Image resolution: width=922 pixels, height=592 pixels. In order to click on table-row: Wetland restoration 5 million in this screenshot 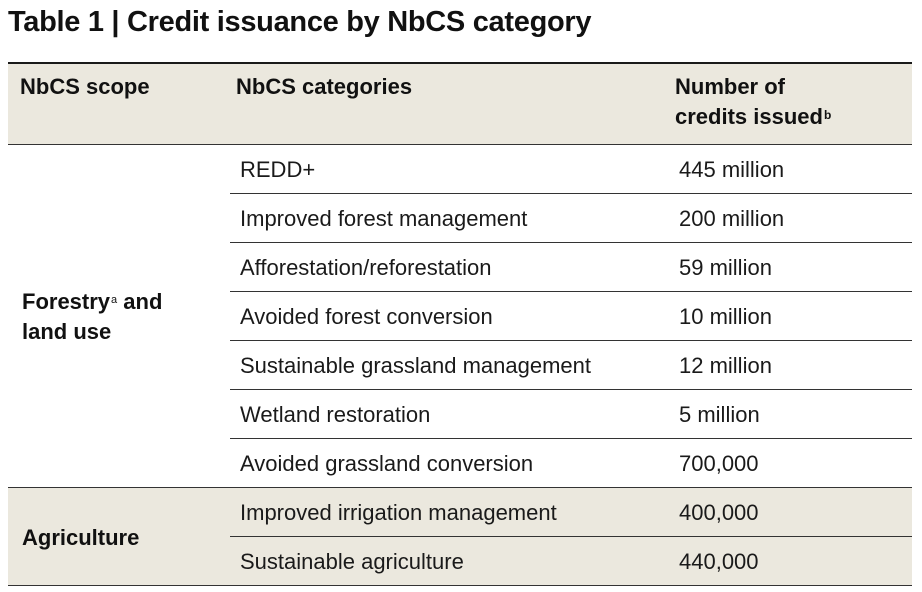, I will do `click(571, 413)`.